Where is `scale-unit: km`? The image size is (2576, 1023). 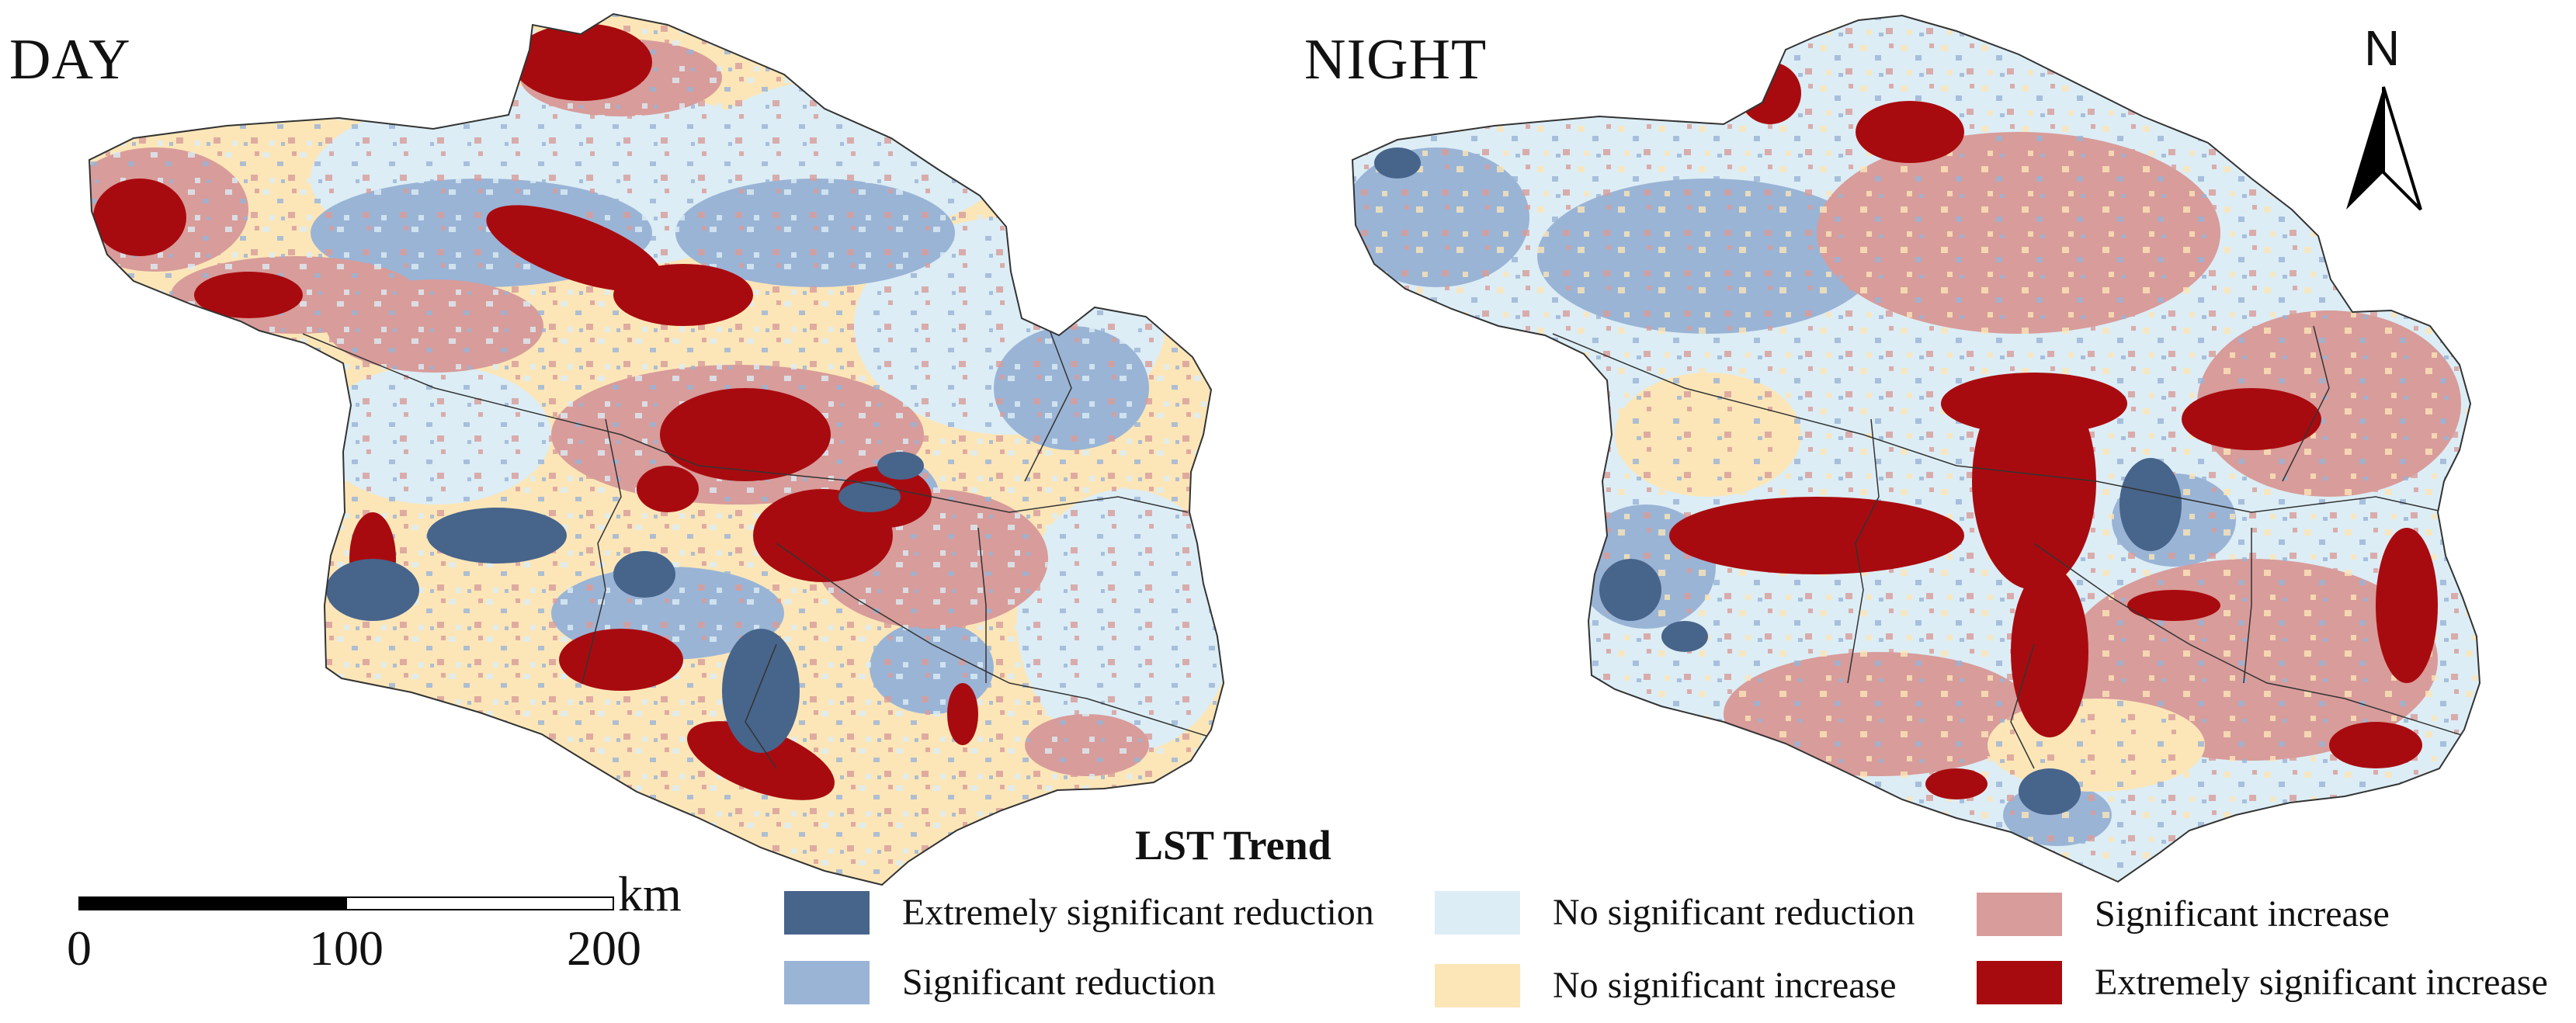 scale-unit: km is located at coordinates (650, 893).